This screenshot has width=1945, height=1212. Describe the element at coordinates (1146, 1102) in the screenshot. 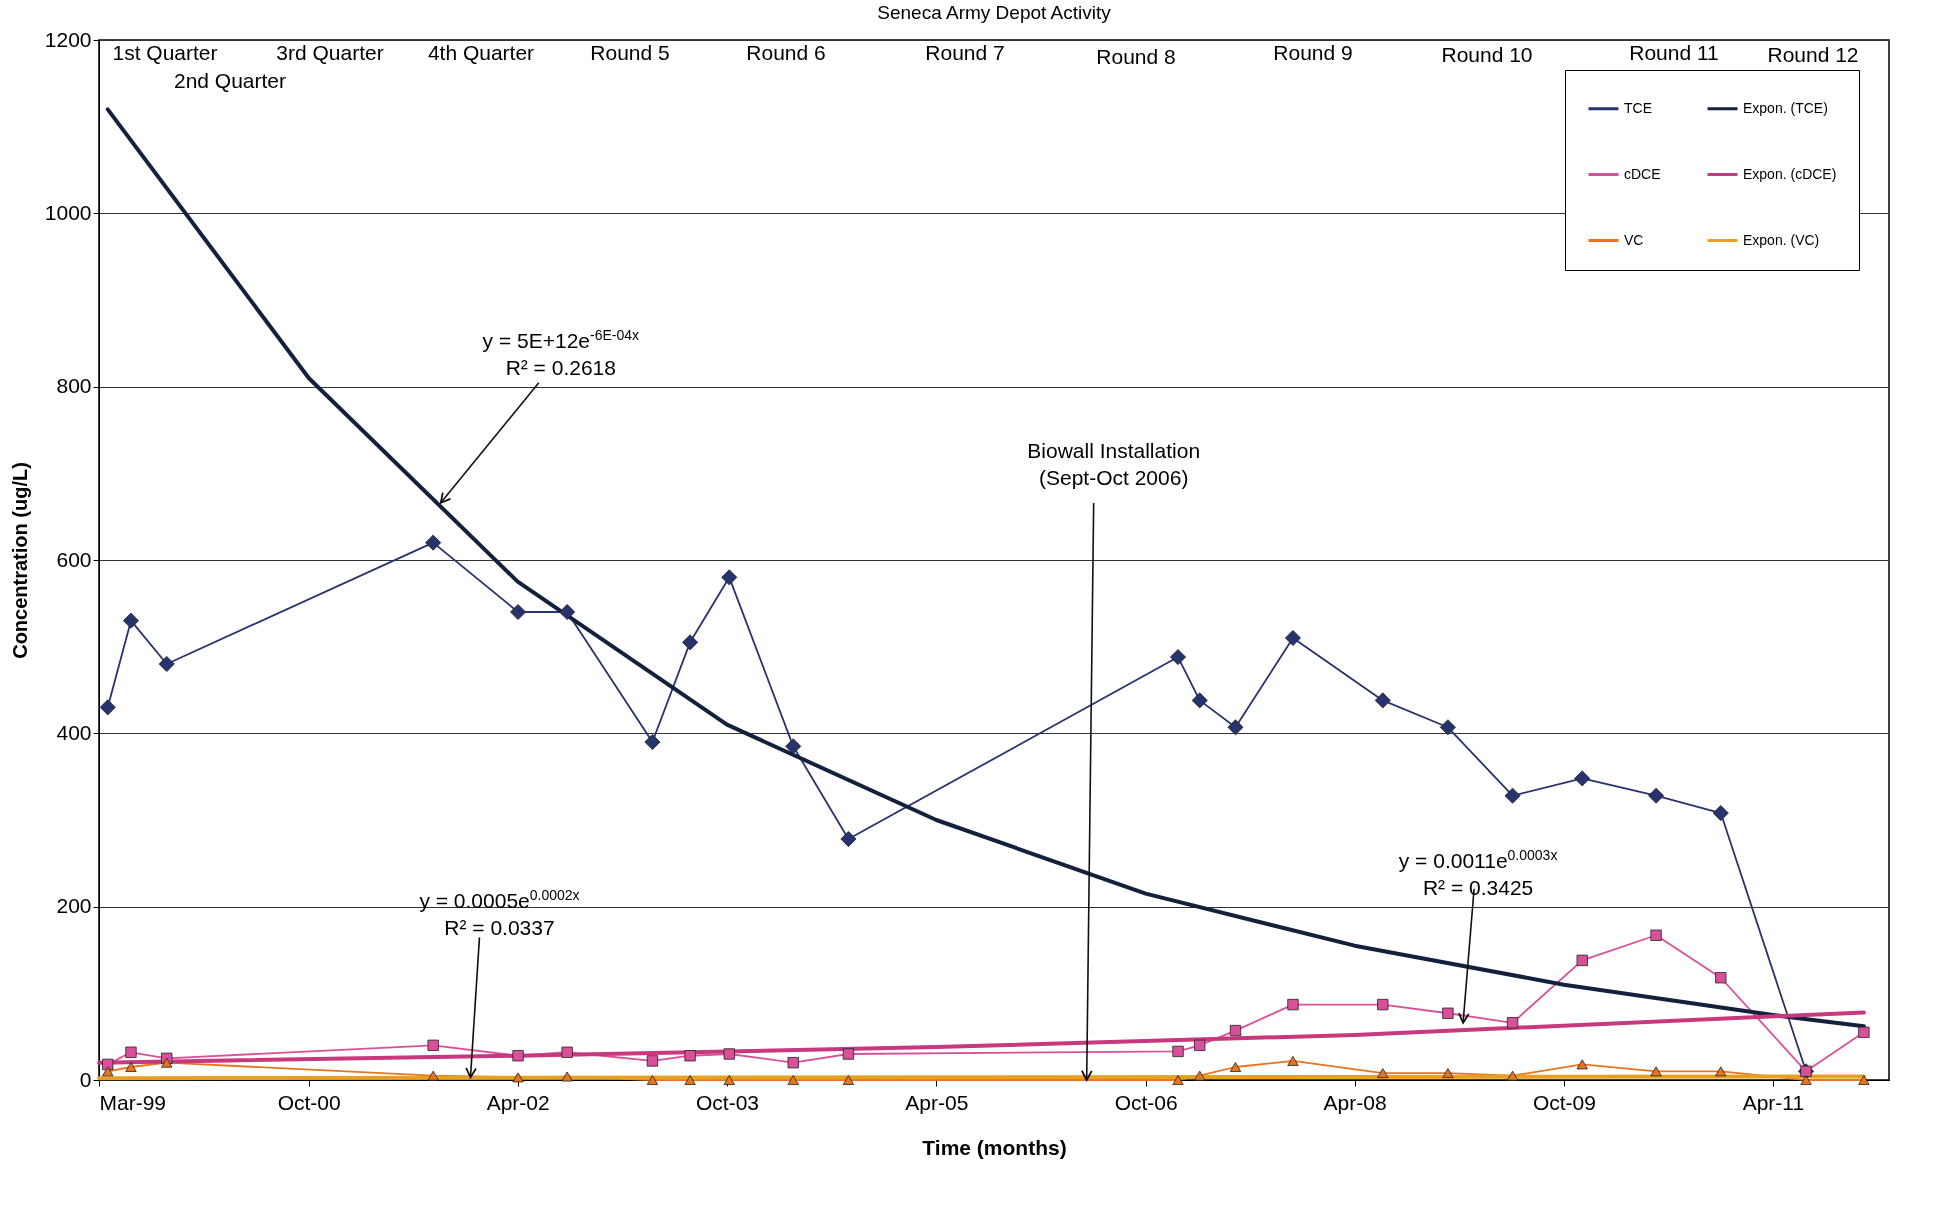

I see `x-tick-label: Oct-06` at that location.